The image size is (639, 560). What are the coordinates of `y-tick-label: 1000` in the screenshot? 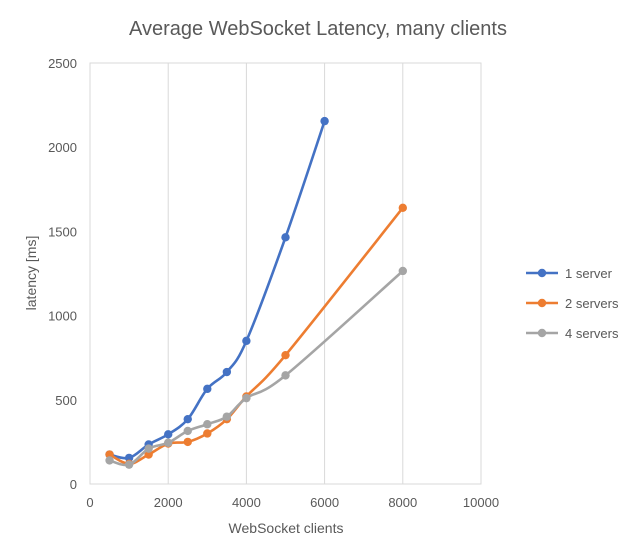 It's located at (62, 316).